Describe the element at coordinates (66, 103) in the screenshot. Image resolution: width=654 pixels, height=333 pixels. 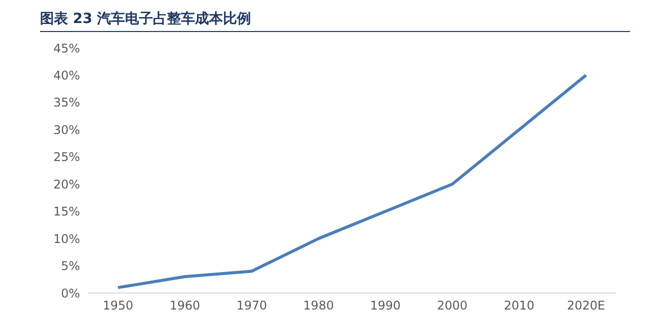
I see `y-tick-label: 35%` at that location.